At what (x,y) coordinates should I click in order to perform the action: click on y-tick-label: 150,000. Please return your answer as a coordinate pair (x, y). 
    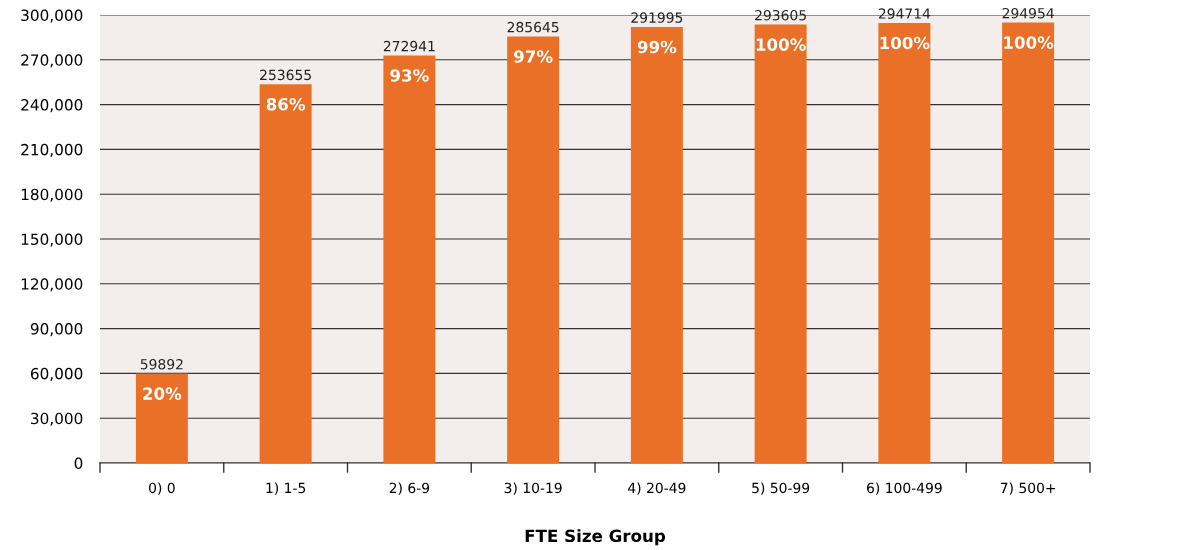
    Looking at the image, I should click on (52, 240).